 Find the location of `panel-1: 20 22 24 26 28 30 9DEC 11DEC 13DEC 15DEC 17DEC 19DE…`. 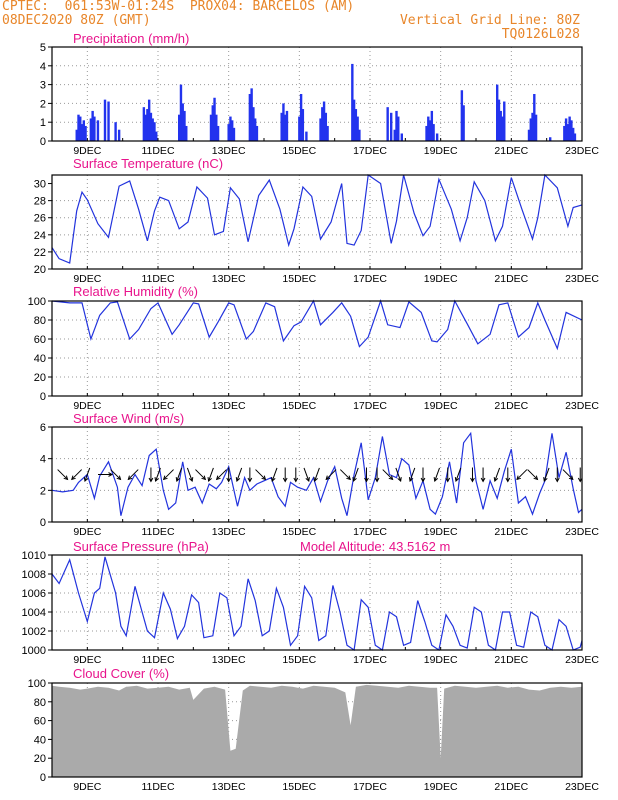

panel-1: 20 22 24 26 28 30 9DEC 11DEC 13DEC 15DEC 17DEC 19DE… is located at coordinates (317, 220).